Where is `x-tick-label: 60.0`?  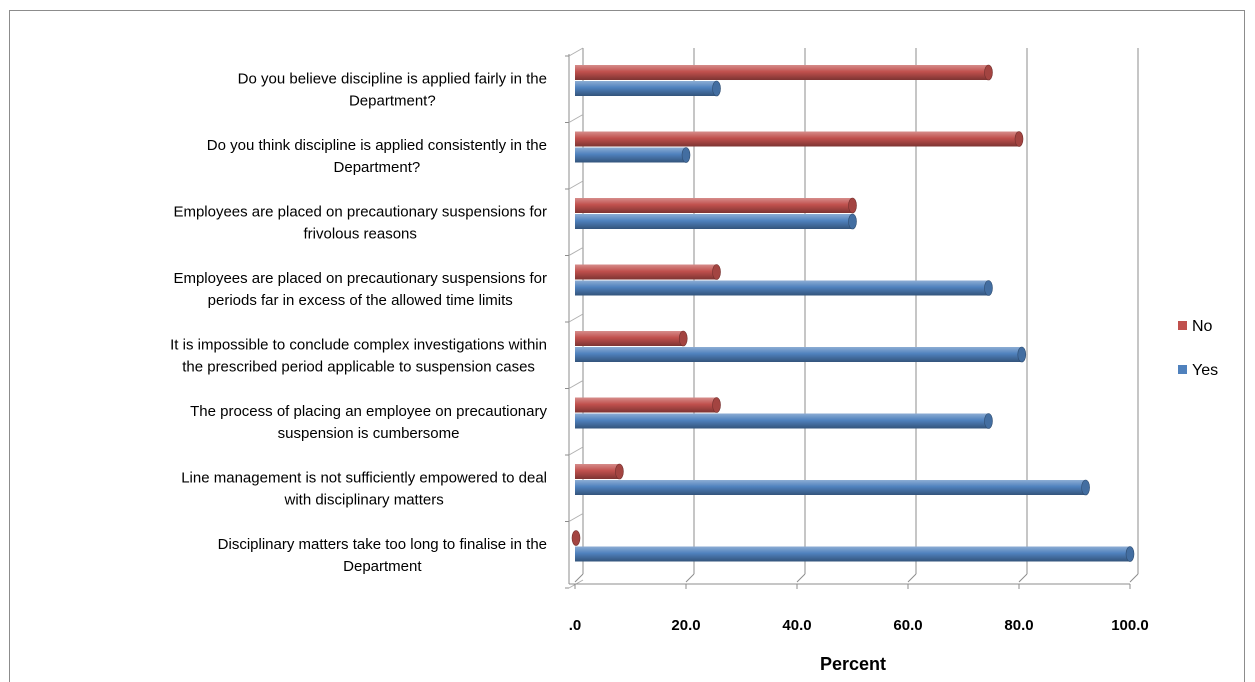
x-tick-label: 60.0 is located at coordinates (907, 625).